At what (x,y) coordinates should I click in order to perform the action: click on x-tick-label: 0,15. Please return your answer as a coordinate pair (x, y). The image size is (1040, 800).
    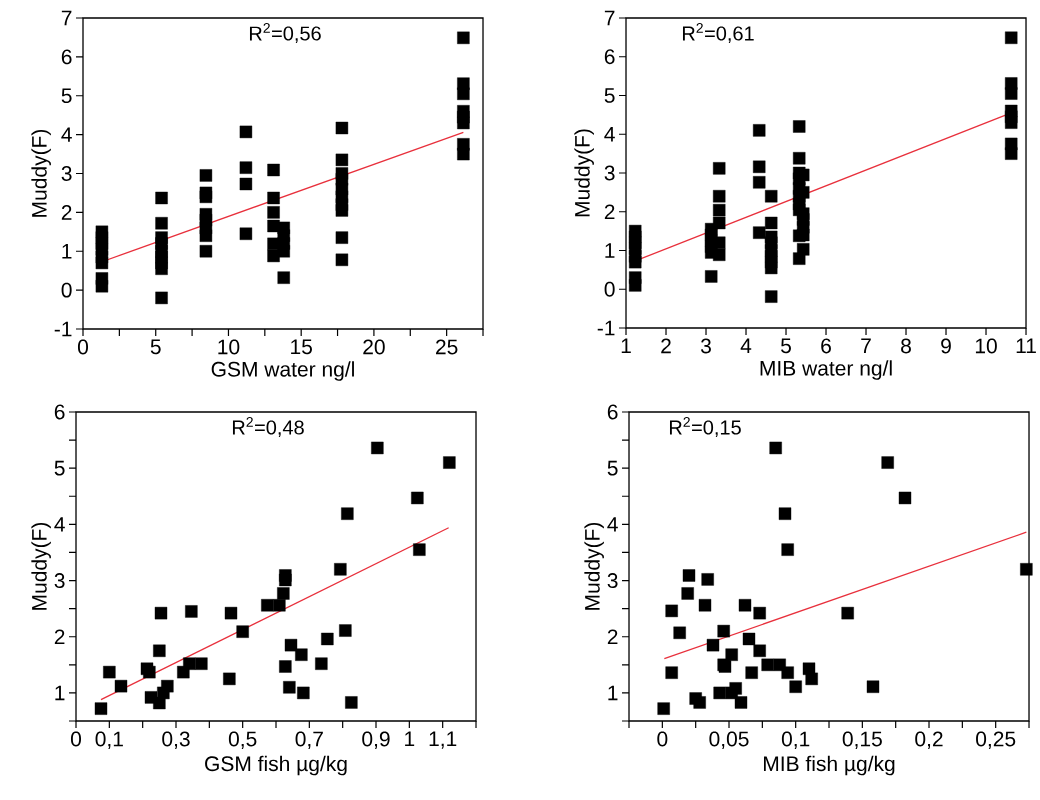
    Looking at the image, I should click on (862, 740).